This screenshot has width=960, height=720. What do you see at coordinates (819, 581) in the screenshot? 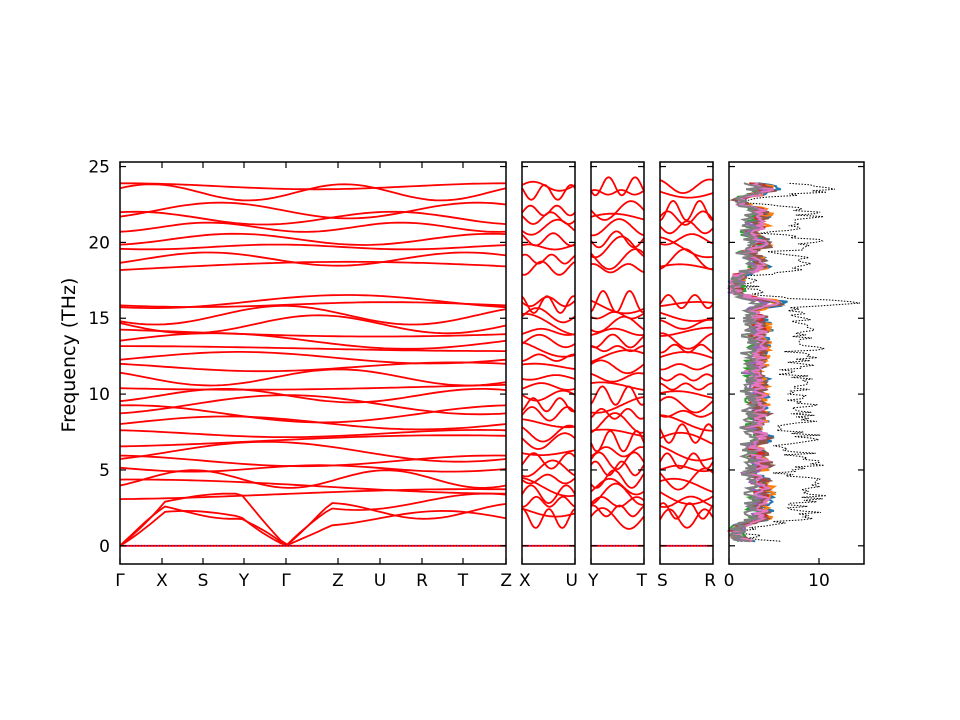
I see `dos-x-tick-label: 10` at bounding box center [819, 581].